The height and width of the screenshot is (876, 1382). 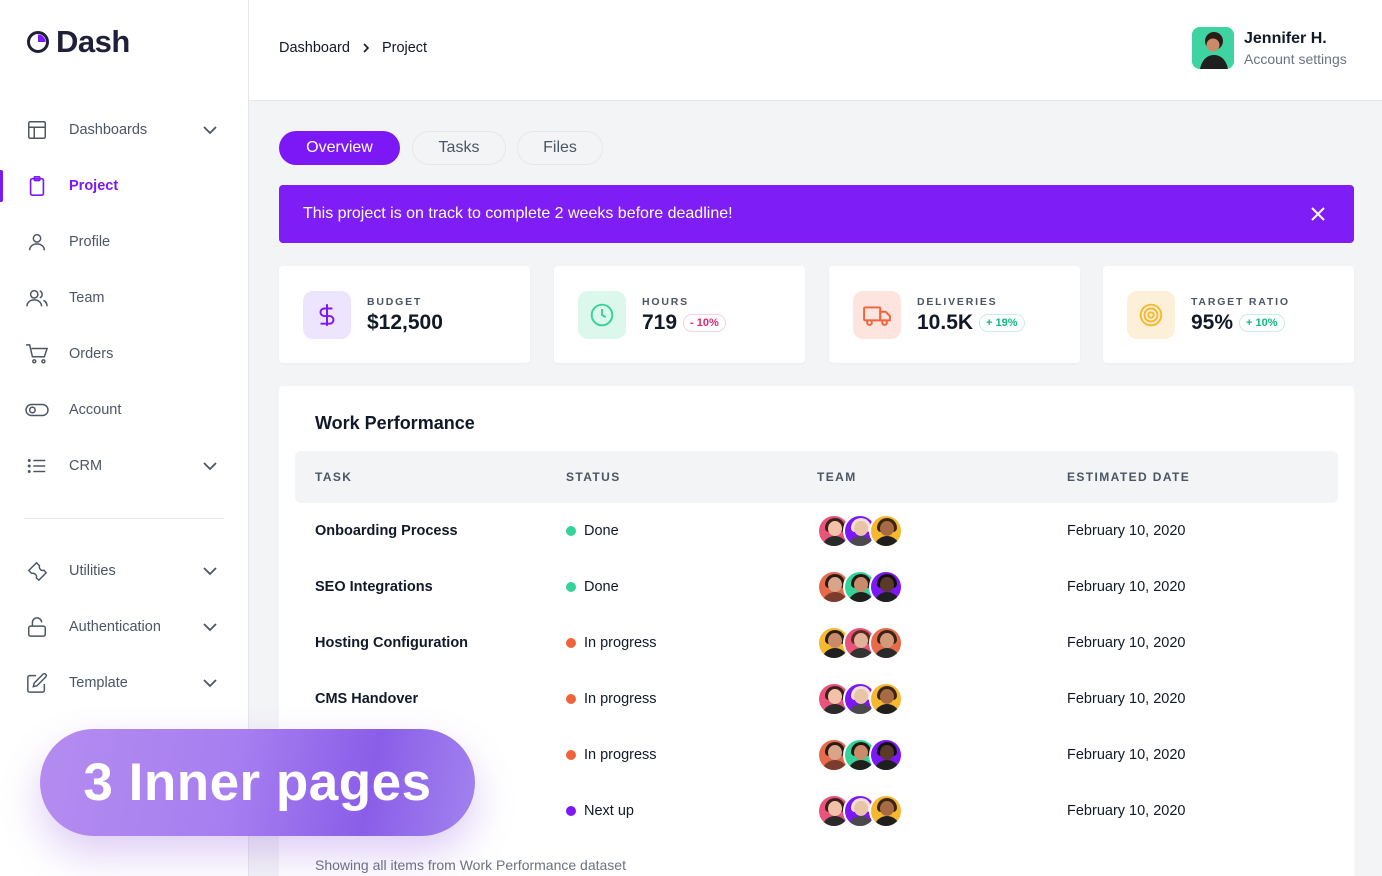 What do you see at coordinates (816, 531) in the screenshot?
I see `table-row: Onboarding Process Done February 10, 2020` at bounding box center [816, 531].